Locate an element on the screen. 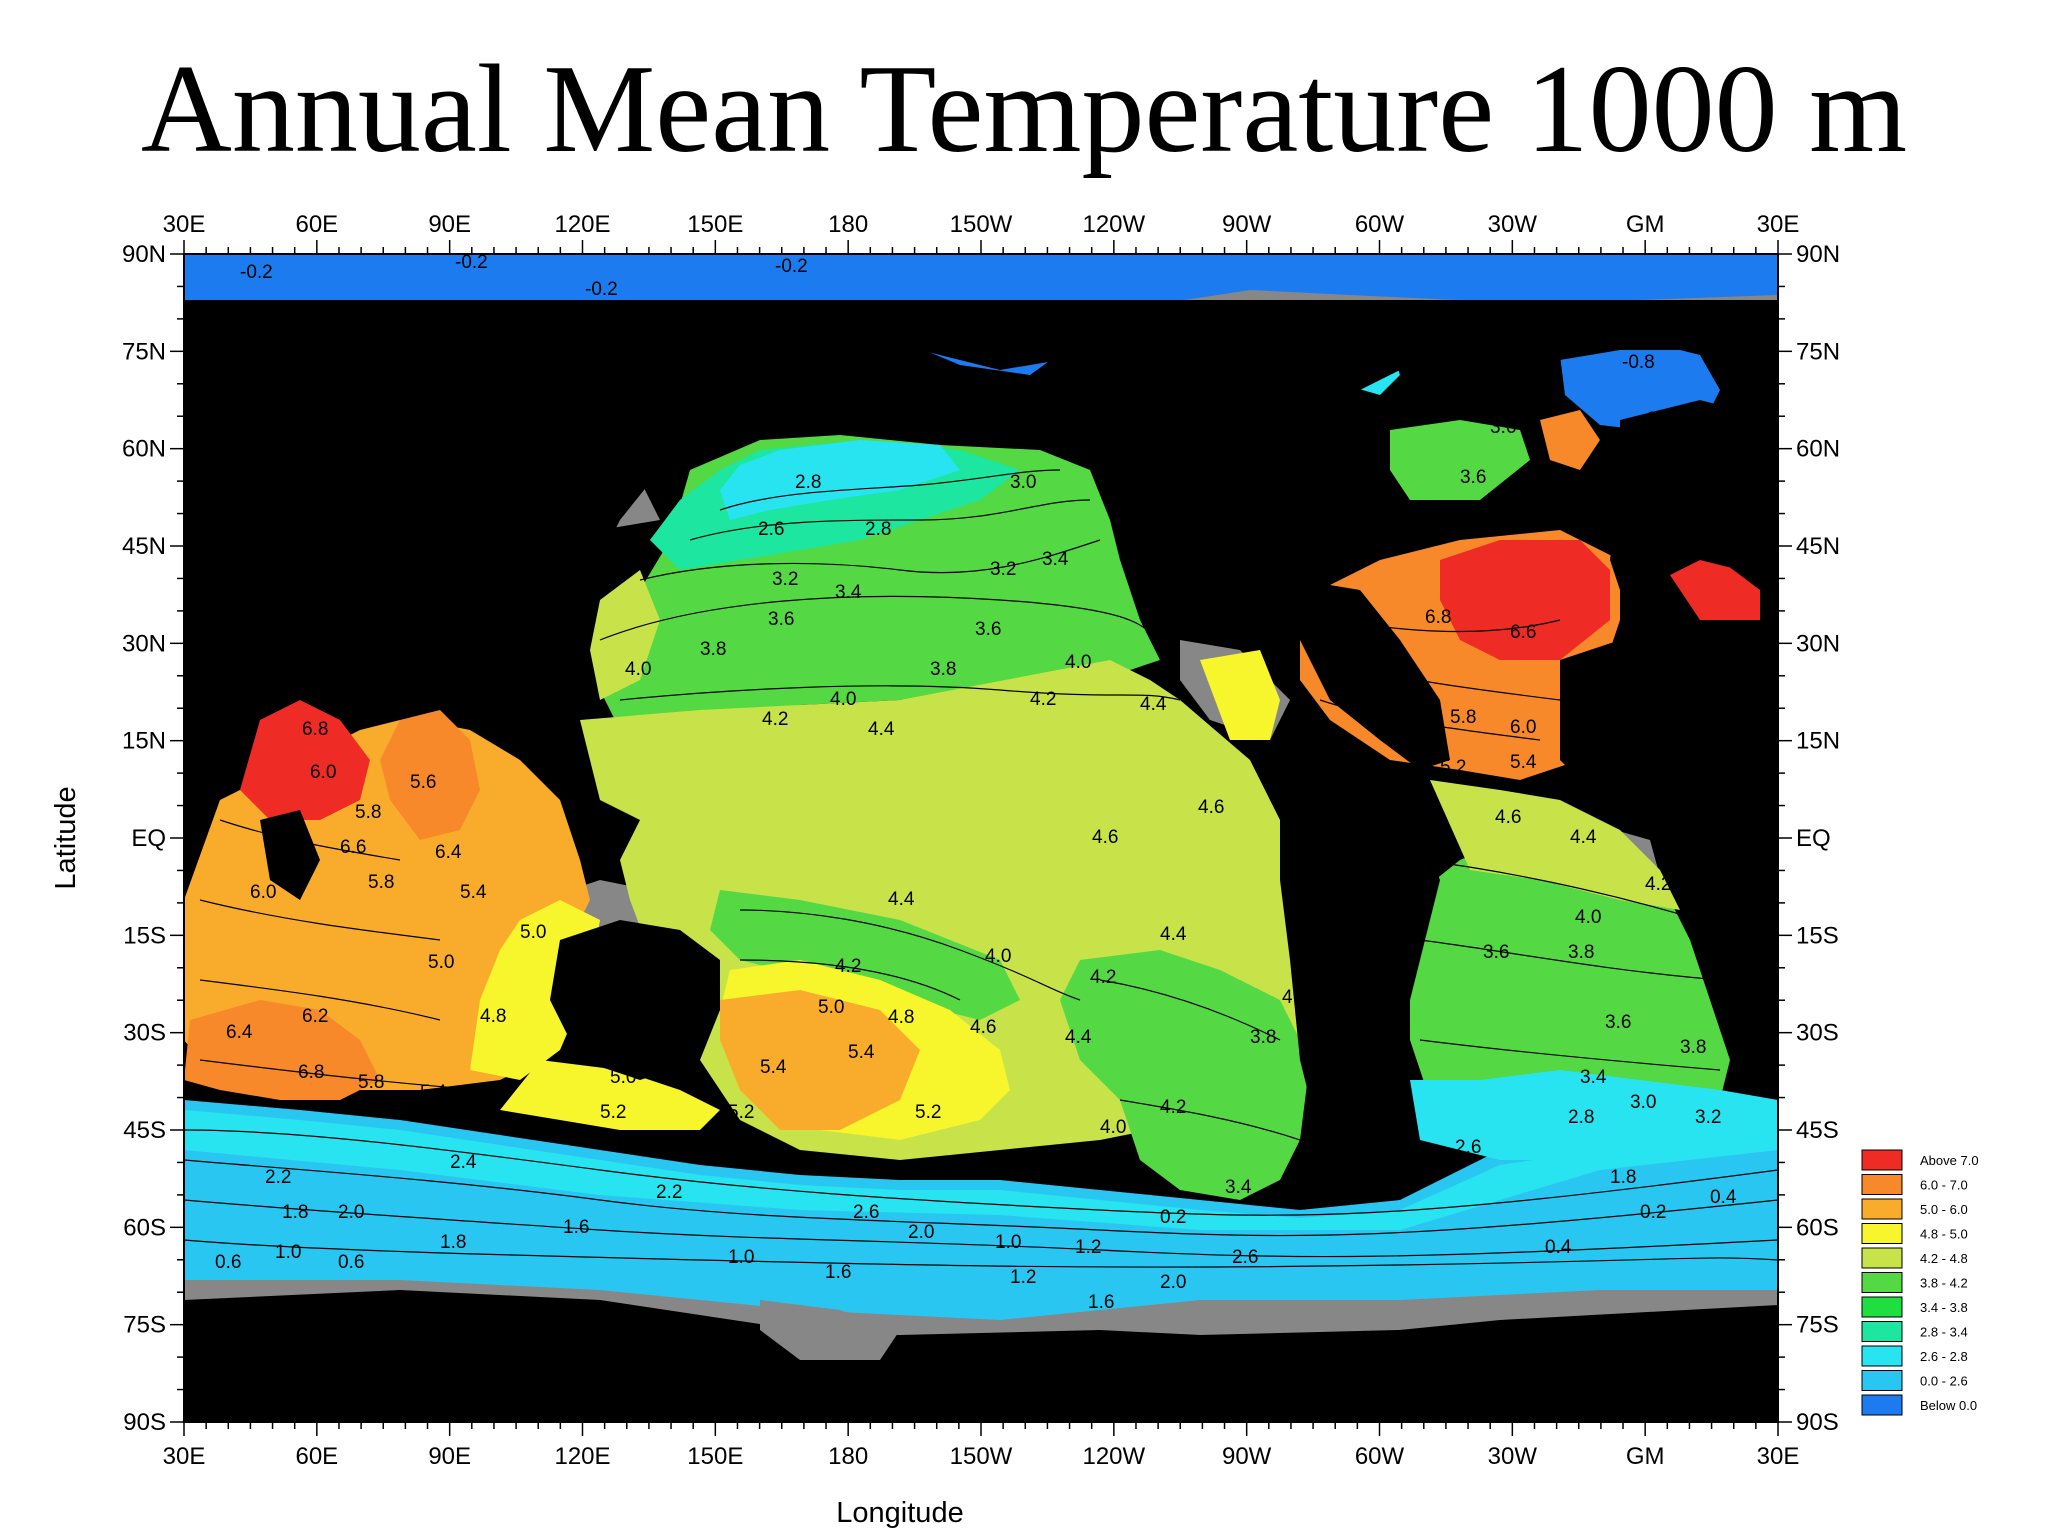 This screenshot has width=2048, height=1536. longitude-tick-label: 30E is located at coordinates (184, 224).